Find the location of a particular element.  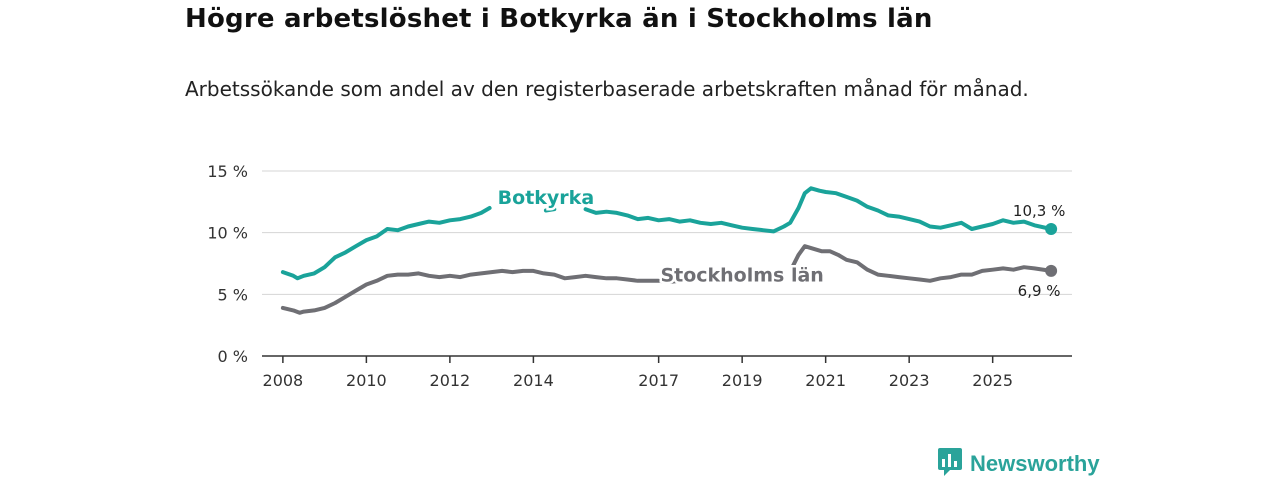

x-tick-label: 2010 is located at coordinates (366, 380).